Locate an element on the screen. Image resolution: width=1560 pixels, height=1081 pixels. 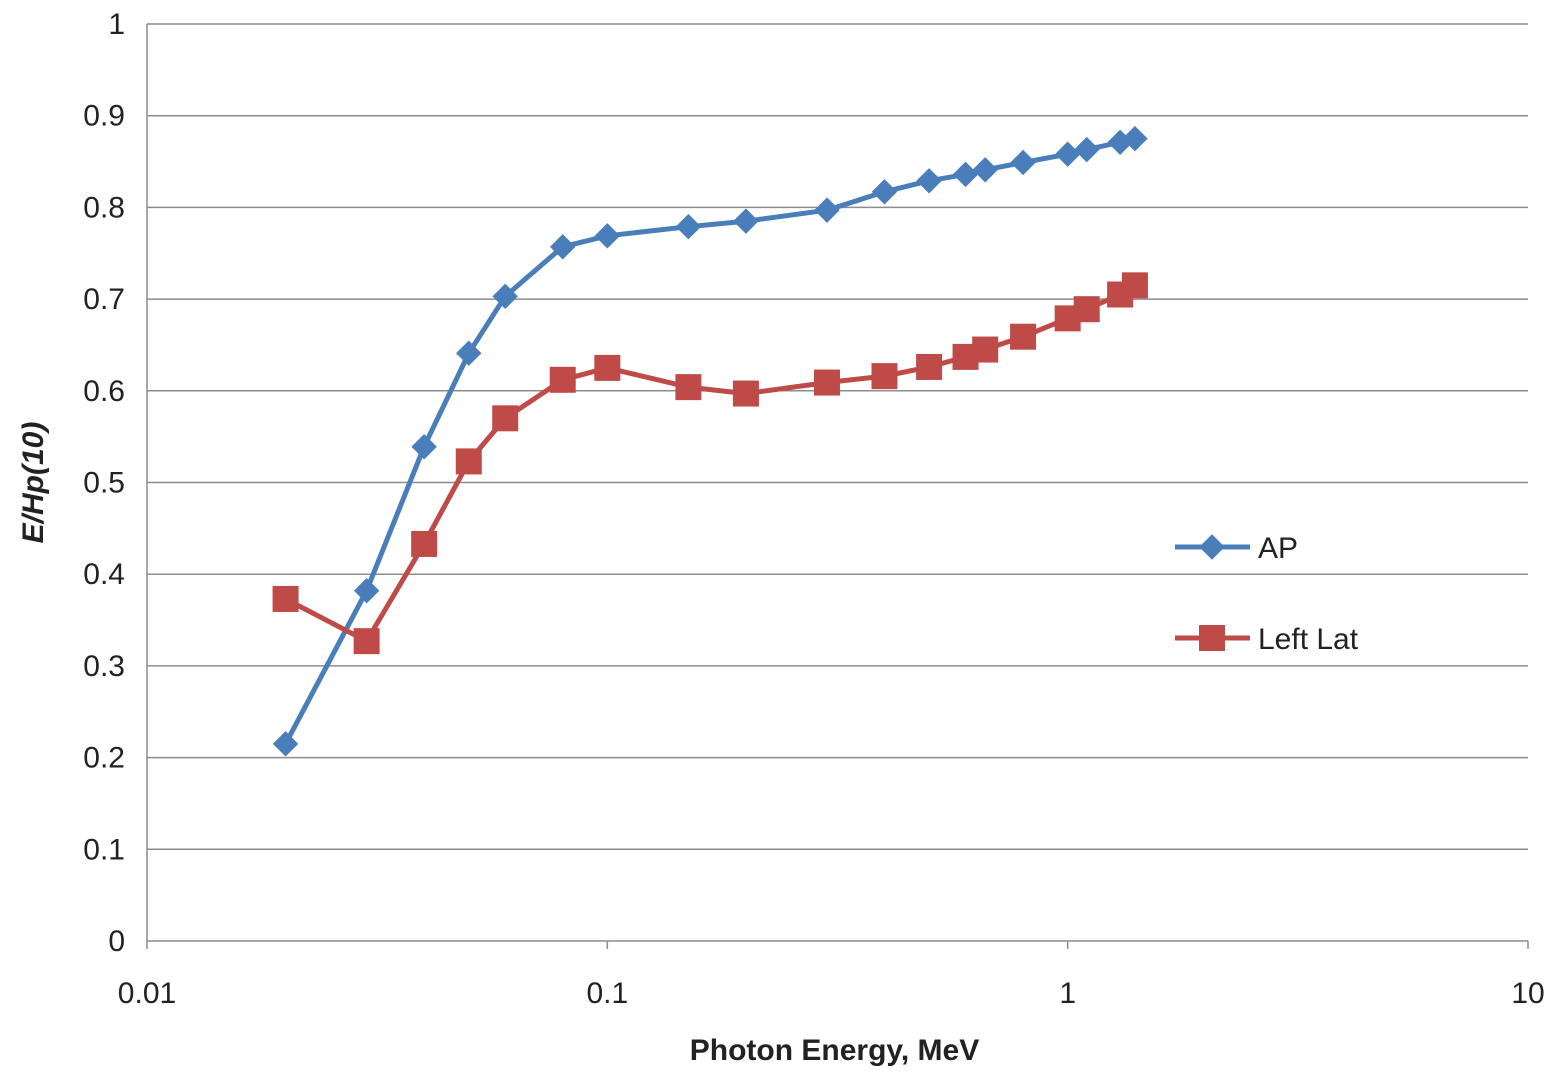
x-tick-label: 0.1 is located at coordinates (607, 993).